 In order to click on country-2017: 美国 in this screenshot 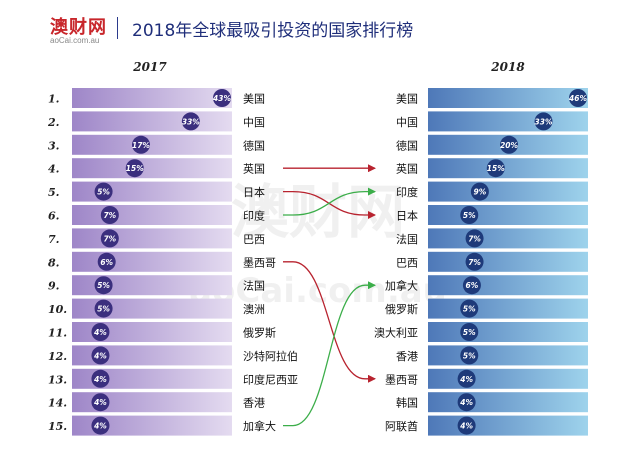, I will do `click(254, 99)`.